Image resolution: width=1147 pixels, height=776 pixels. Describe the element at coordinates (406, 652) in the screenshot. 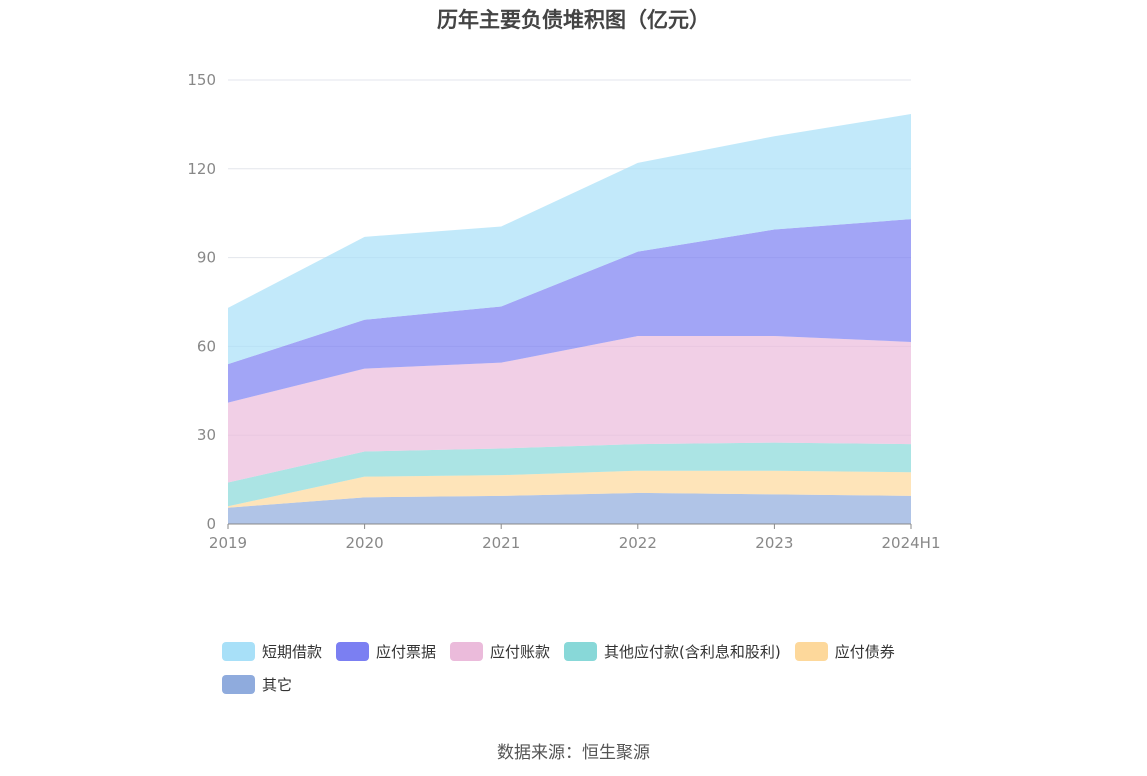

I see `legend-label: 应付票据` at that location.